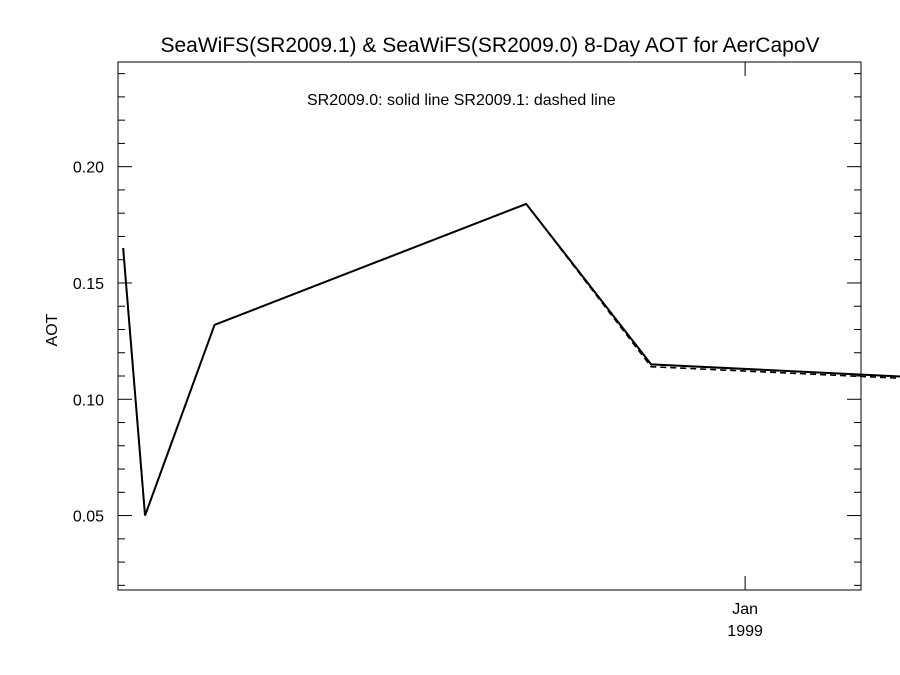 This screenshot has height=675, width=900. Describe the element at coordinates (745, 631) in the screenshot. I see `x-tick-year-label: 1999` at that location.